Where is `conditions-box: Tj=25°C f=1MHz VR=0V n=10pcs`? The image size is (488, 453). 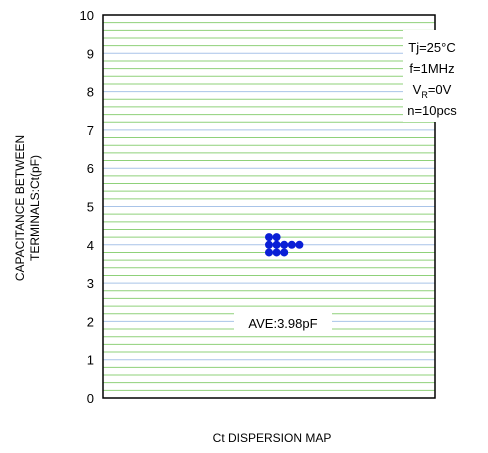
conditions-box: Tj=25°C f=1MHz VR=0V n=10pcs is located at coordinates (432, 76).